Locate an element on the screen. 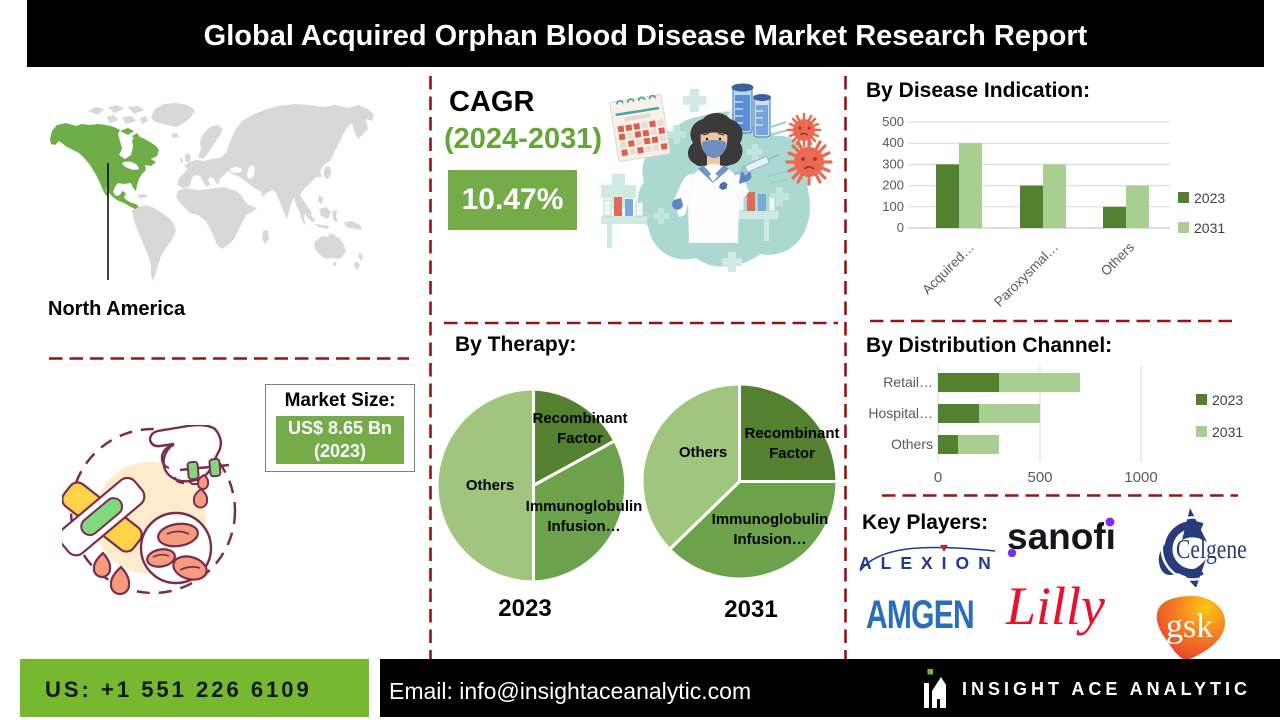 The width and height of the screenshot is (1280, 720). svg-text: 1000 is located at coordinates (1140, 477).